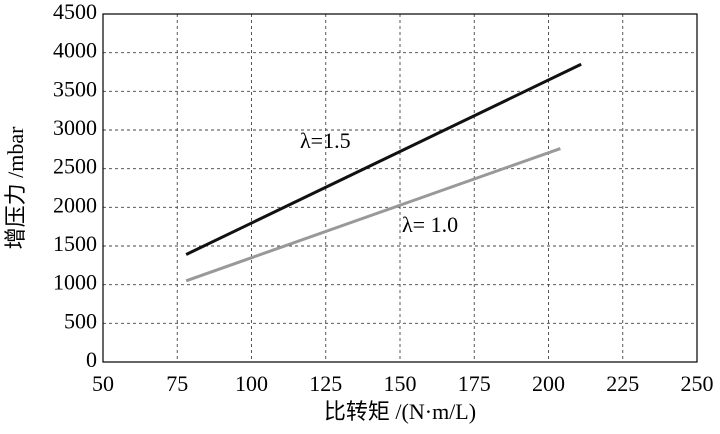  What do you see at coordinates (103, 383) in the screenshot?
I see `x-tick-label: 50` at bounding box center [103, 383].